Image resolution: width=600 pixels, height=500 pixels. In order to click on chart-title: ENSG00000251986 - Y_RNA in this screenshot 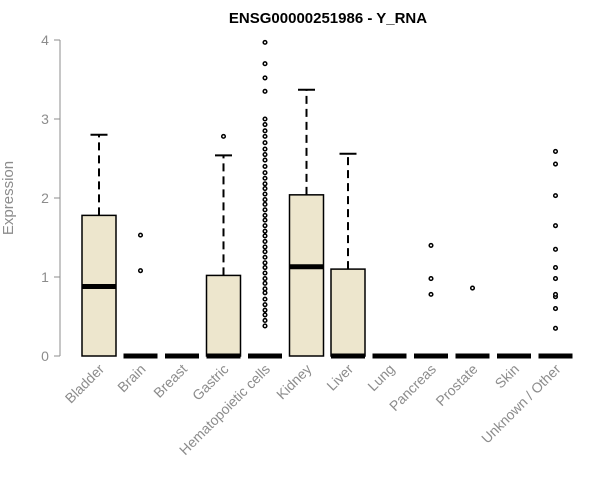, I will do `click(328, 18)`.